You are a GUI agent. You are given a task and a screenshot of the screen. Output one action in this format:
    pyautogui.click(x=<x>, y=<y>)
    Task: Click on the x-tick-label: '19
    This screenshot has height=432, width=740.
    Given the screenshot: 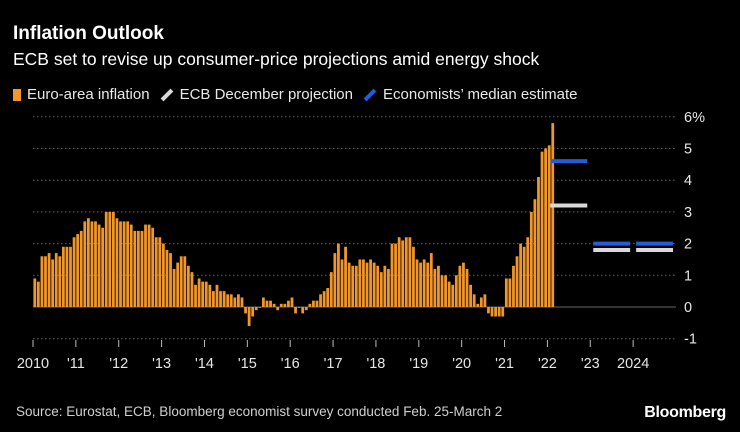 What is the action you would take?
    pyautogui.click(x=418, y=364)
    